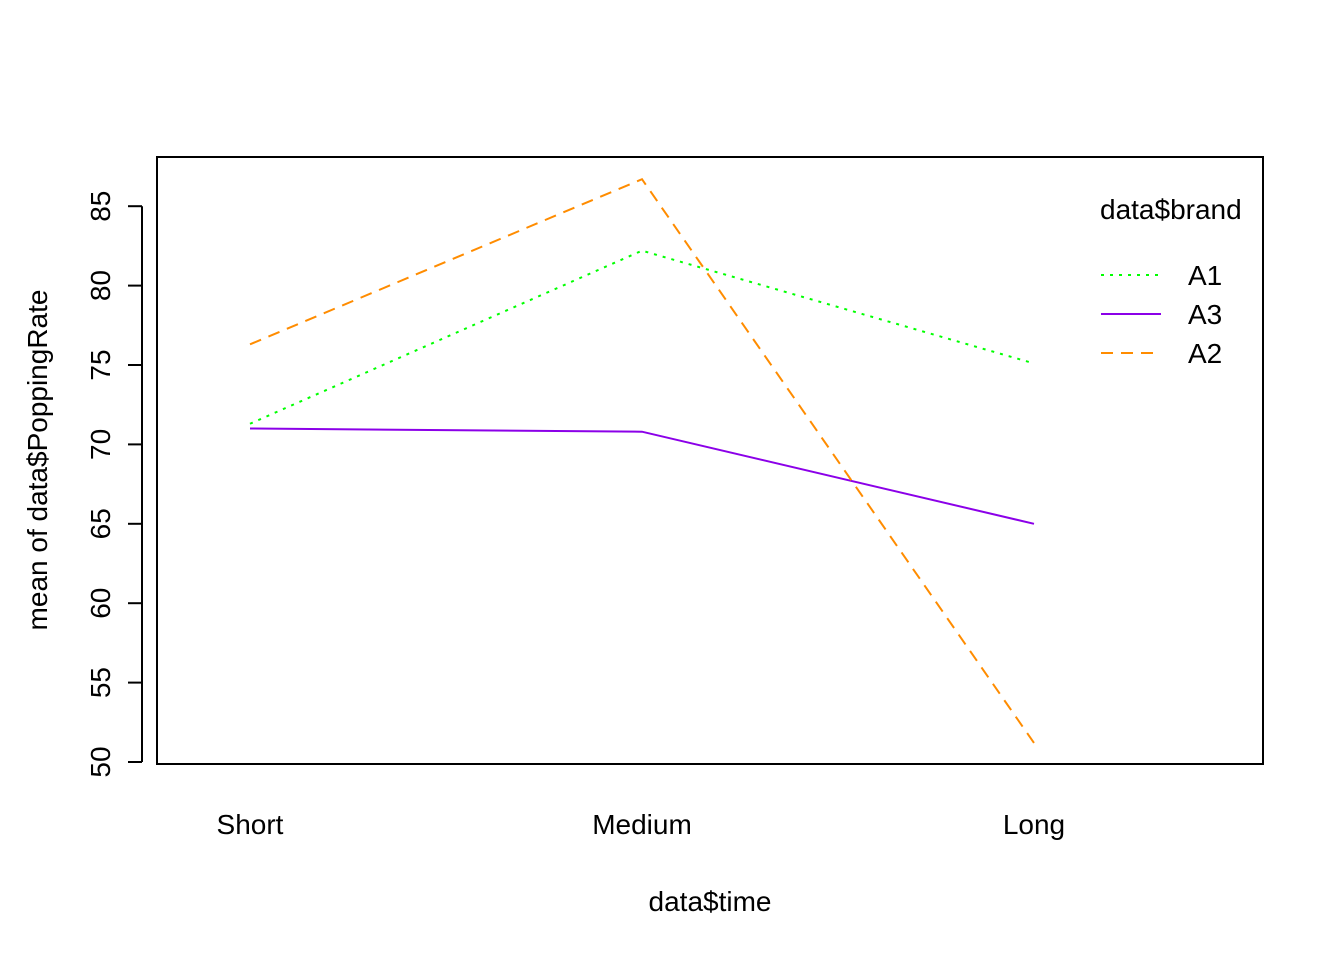  I want to click on y-tick-label: 70, so click(100, 444).